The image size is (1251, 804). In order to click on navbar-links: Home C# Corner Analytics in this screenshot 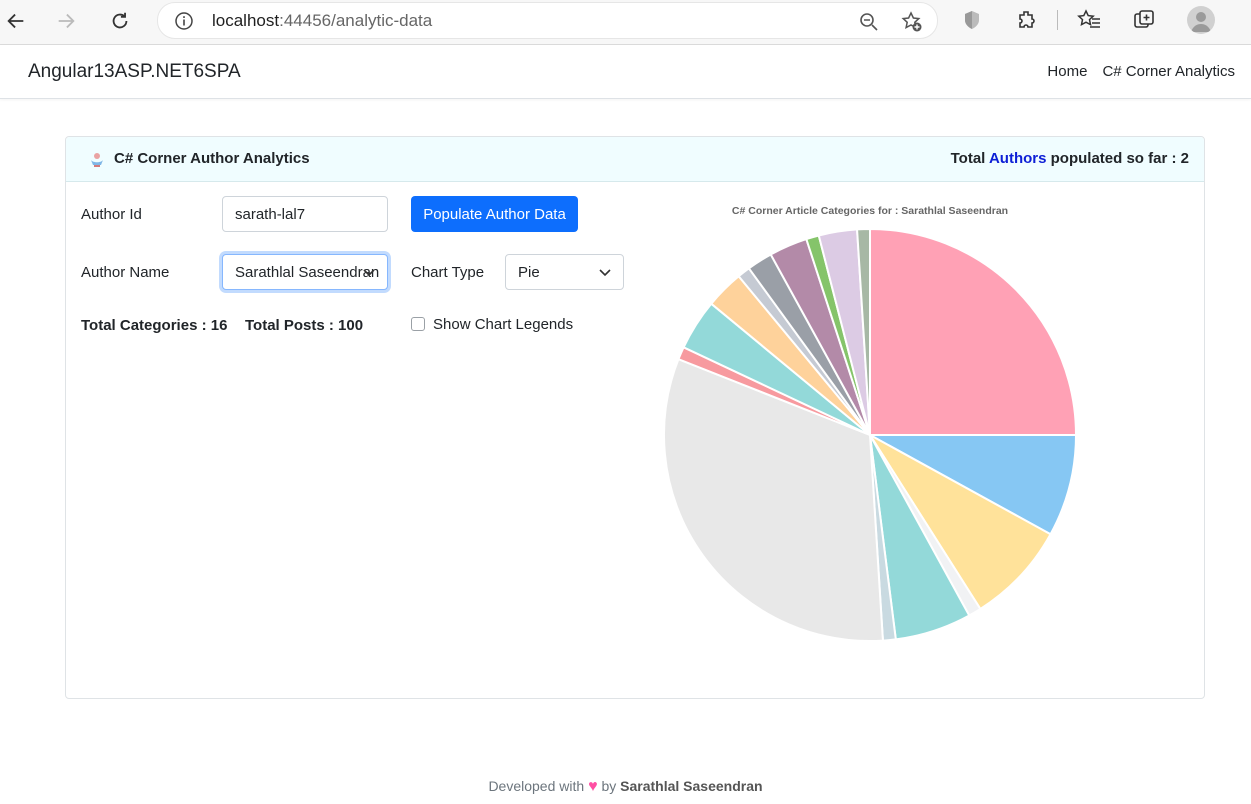, I will do `click(1141, 71)`.